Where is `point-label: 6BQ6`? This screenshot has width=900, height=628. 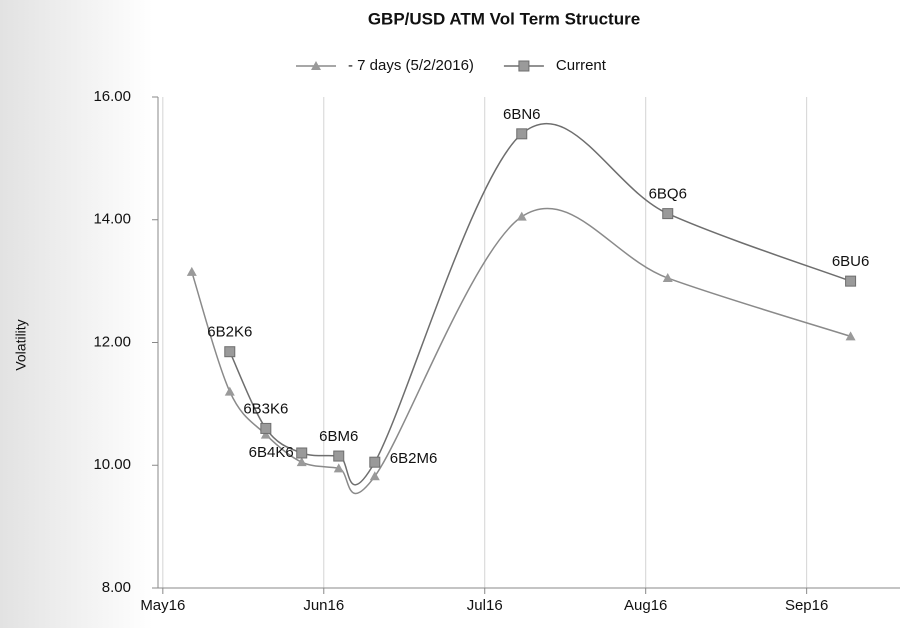 point-label: 6BQ6 is located at coordinates (668, 194).